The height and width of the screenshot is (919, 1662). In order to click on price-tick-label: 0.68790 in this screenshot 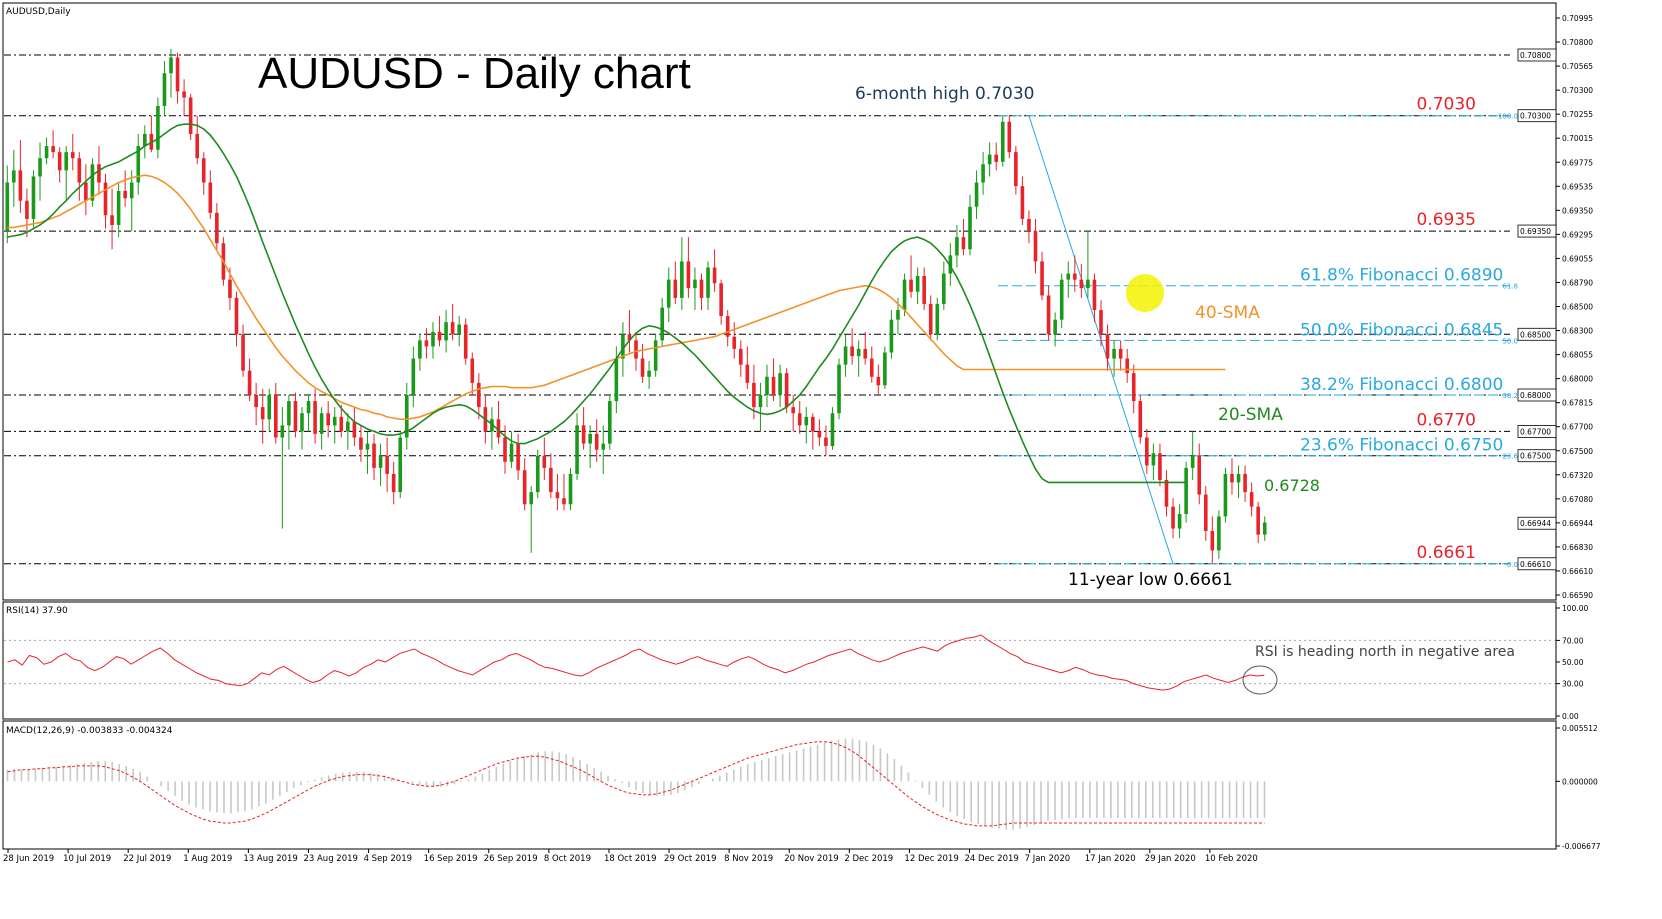, I will do `click(1577, 282)`.